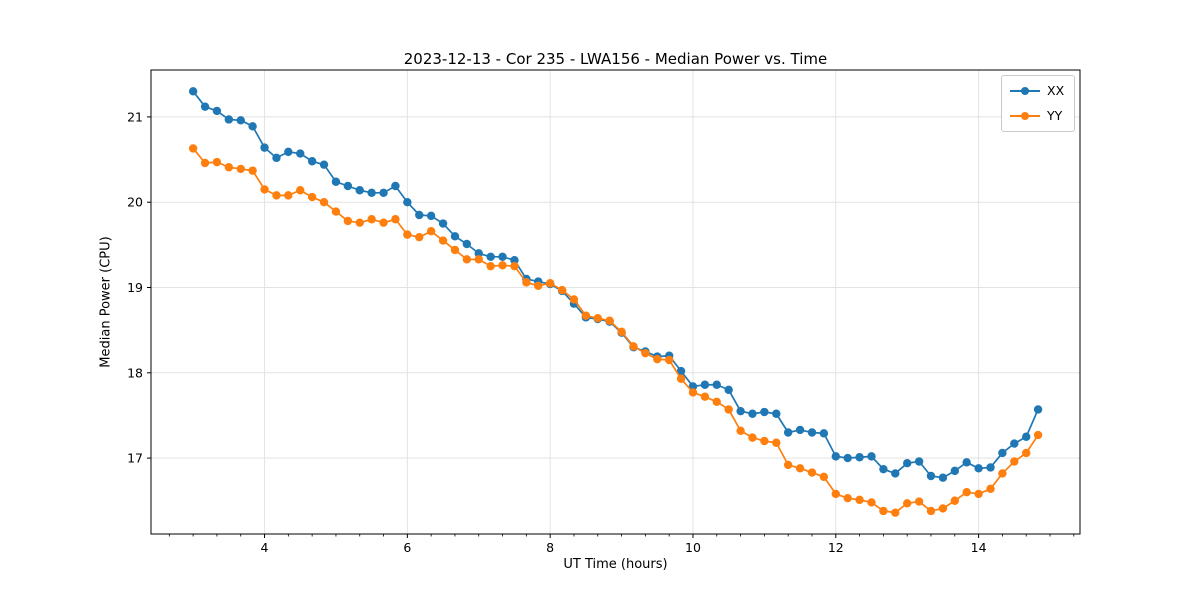 This screenshot has width=1200, height=600. What do you see at coordinates (1055, 115) in the screenshot?
I see `legend-label-yy: YY` at bounding box center [1055, 115].